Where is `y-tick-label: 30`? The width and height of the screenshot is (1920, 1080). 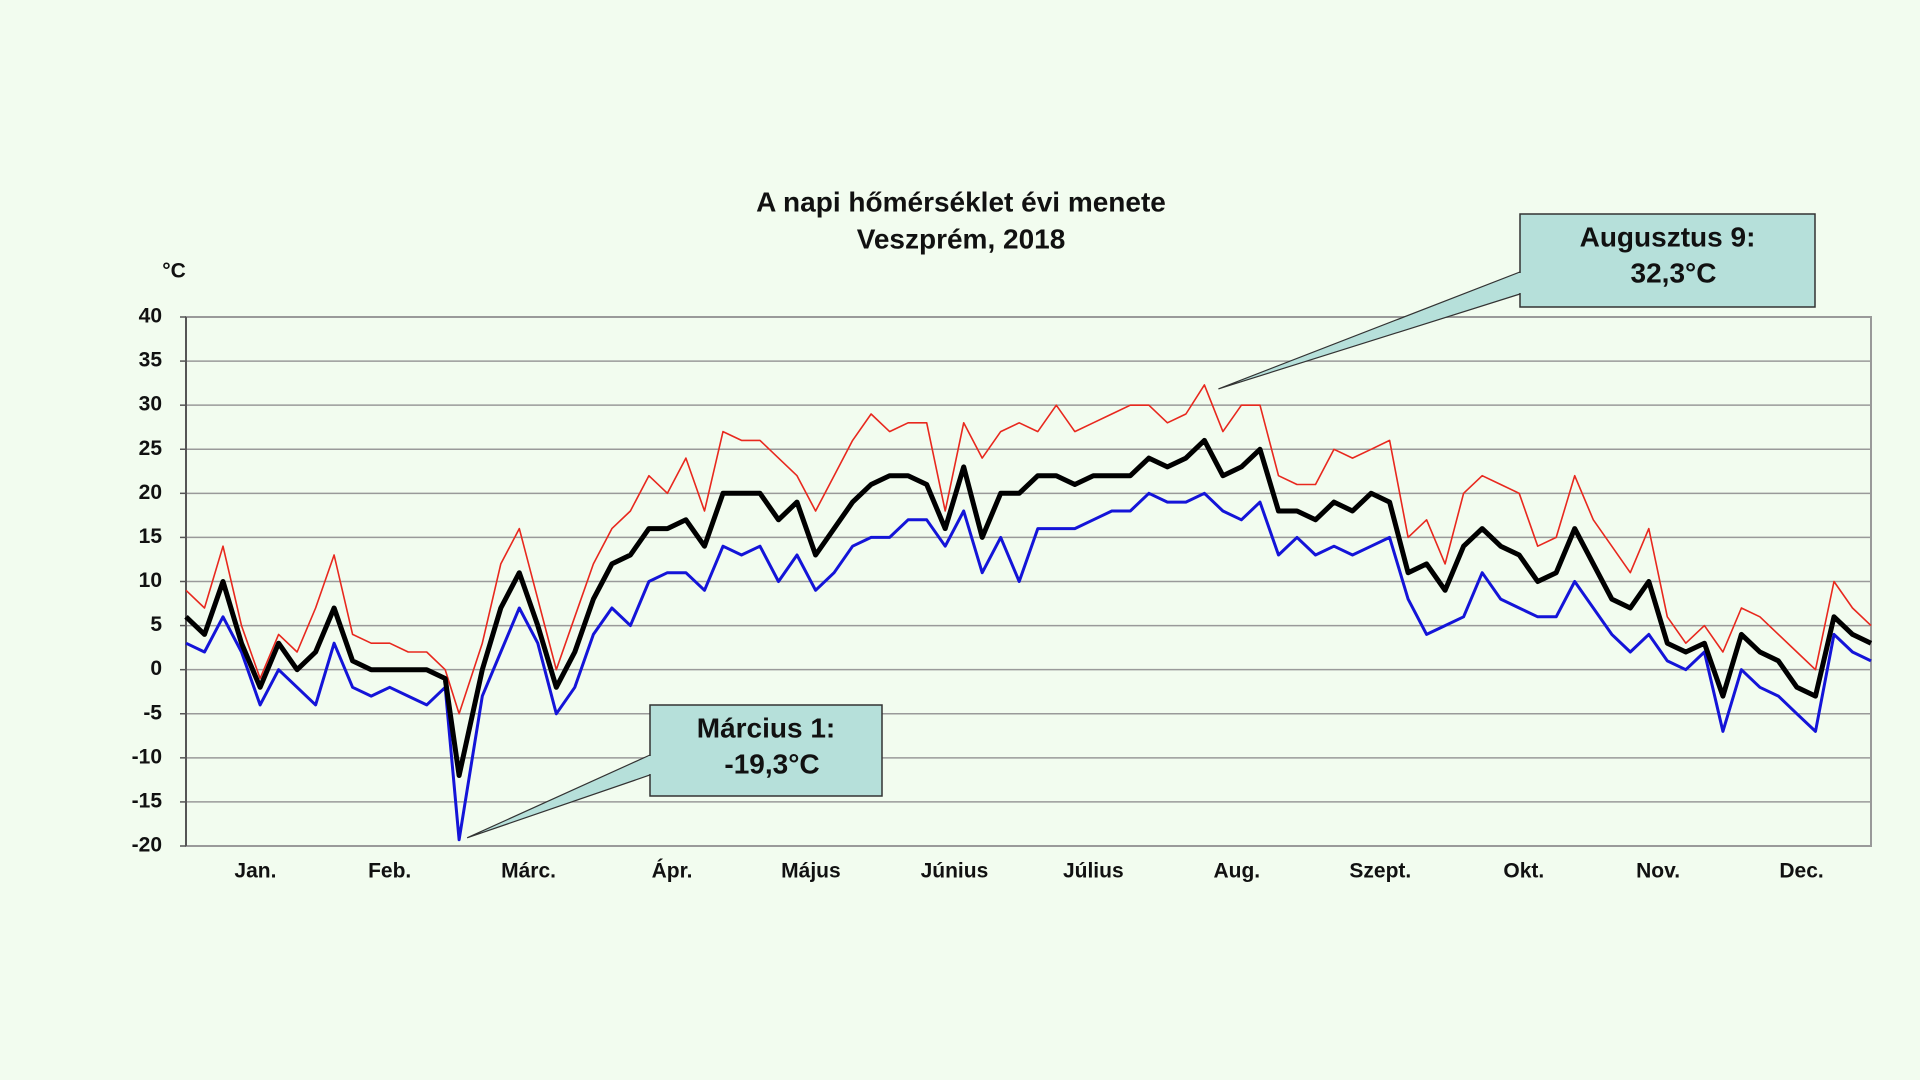
y-tick-label: 30 is located at coordinates (150, 404).